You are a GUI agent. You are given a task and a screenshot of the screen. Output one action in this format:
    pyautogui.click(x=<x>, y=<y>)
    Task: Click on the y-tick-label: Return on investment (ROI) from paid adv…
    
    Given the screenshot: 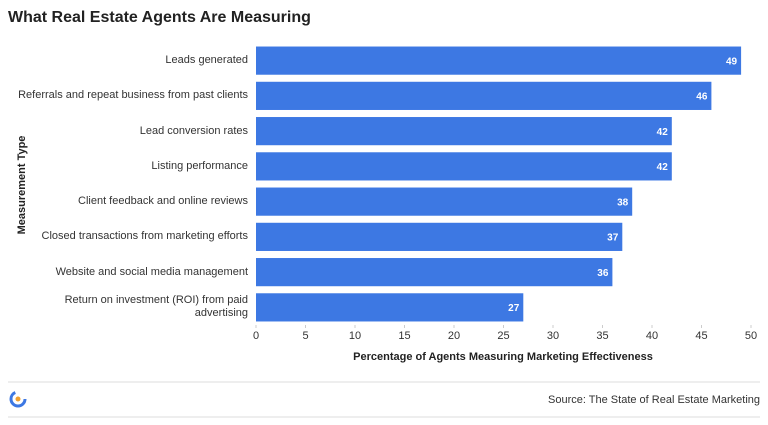 What is the action you would take?
    pyautogui.click(x=156, y=307)
    